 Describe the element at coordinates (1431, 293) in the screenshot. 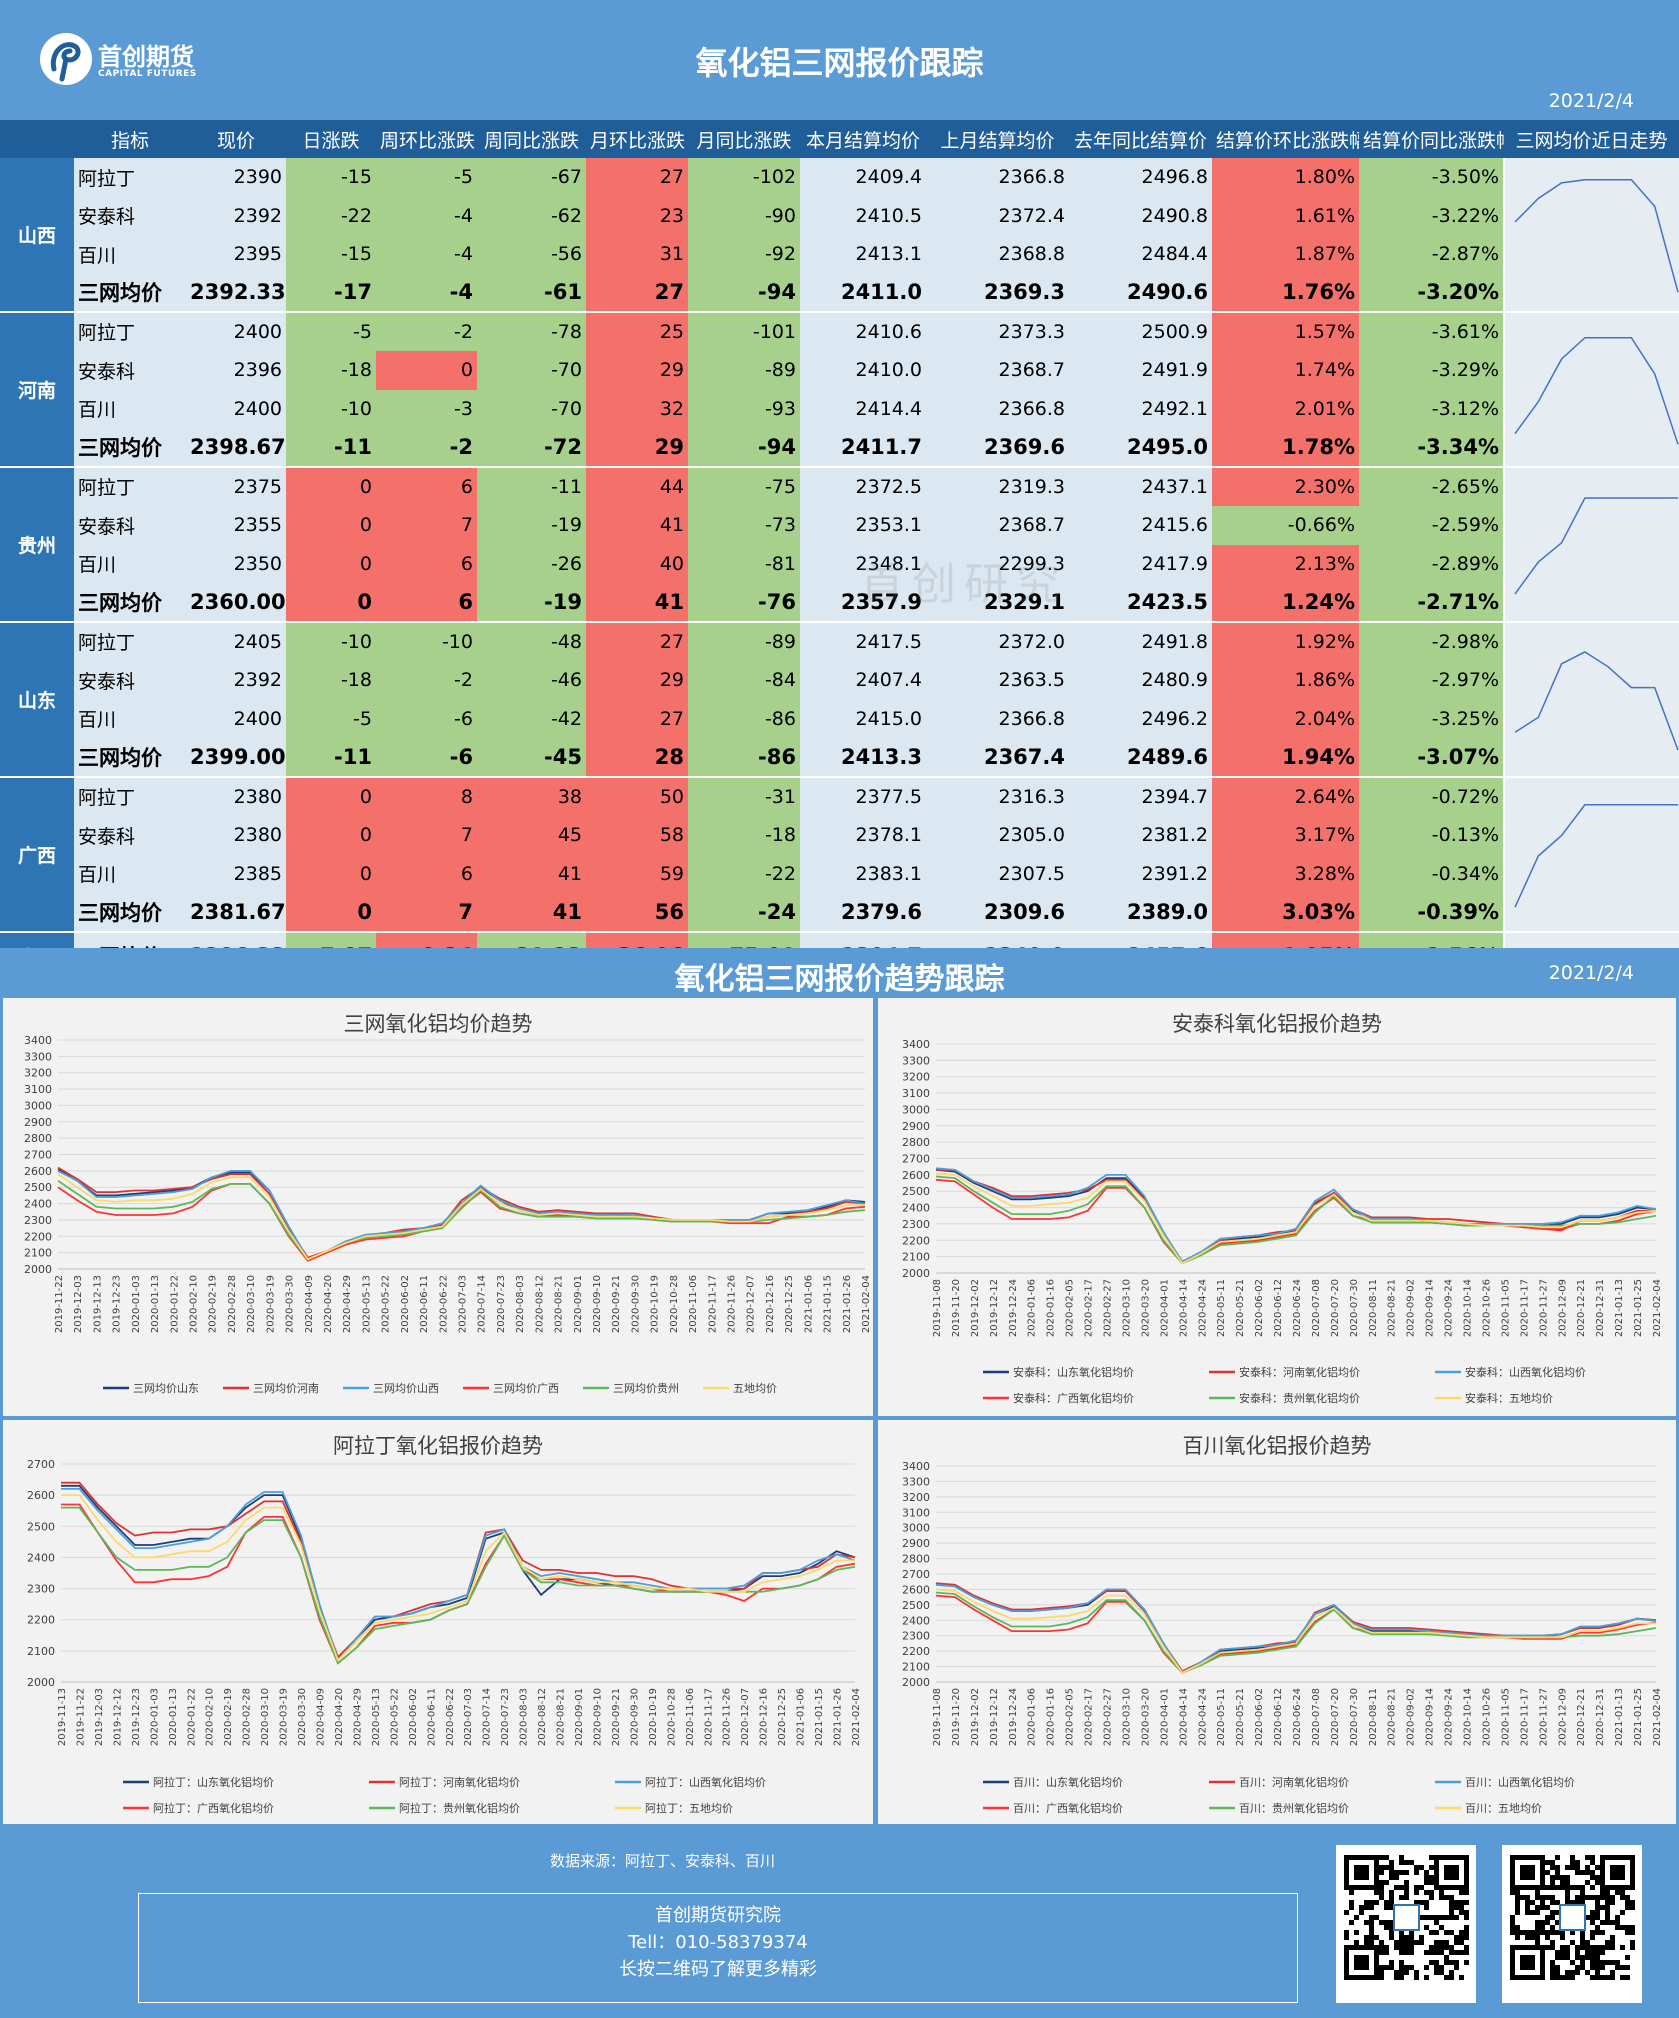

I see `value-cell: -3.20%` at that location.